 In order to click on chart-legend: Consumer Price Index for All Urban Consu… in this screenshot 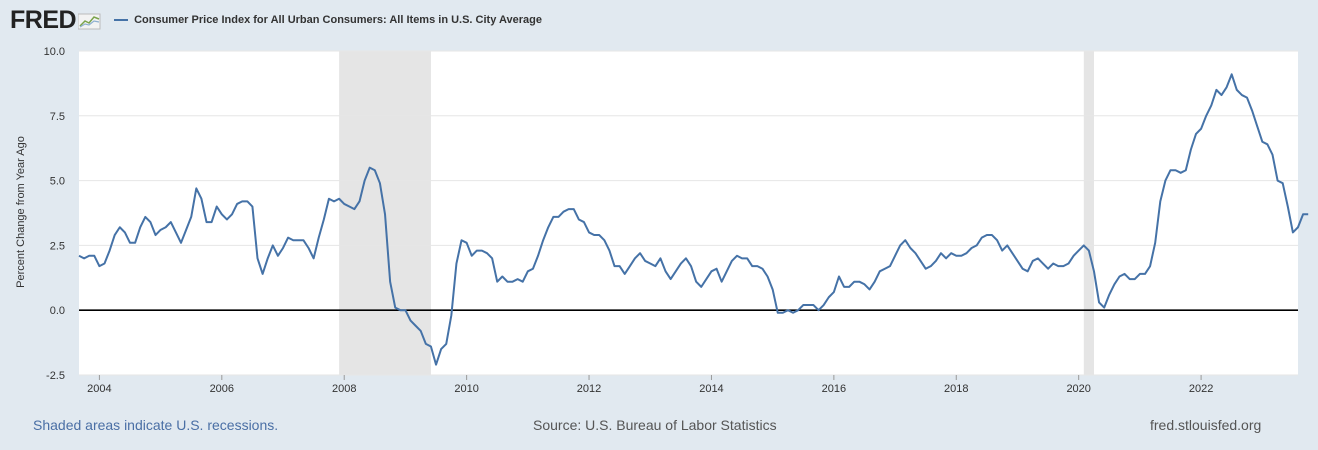, I will do `click(328, 20)`.